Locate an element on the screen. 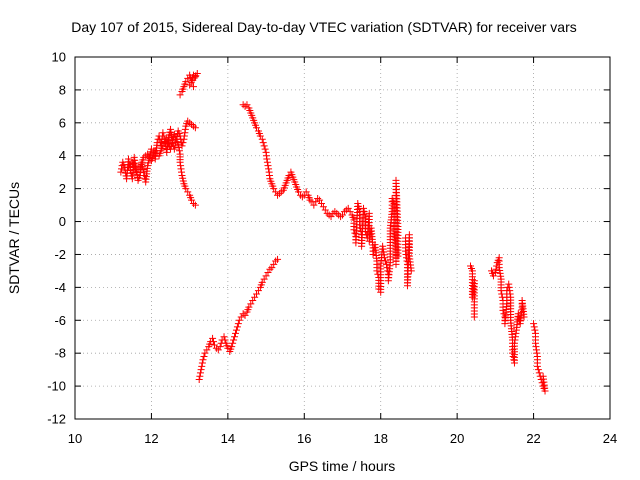 This screenshot has height=480, width=640. y-tick-label: -12 is located at coordinates (56, 419).